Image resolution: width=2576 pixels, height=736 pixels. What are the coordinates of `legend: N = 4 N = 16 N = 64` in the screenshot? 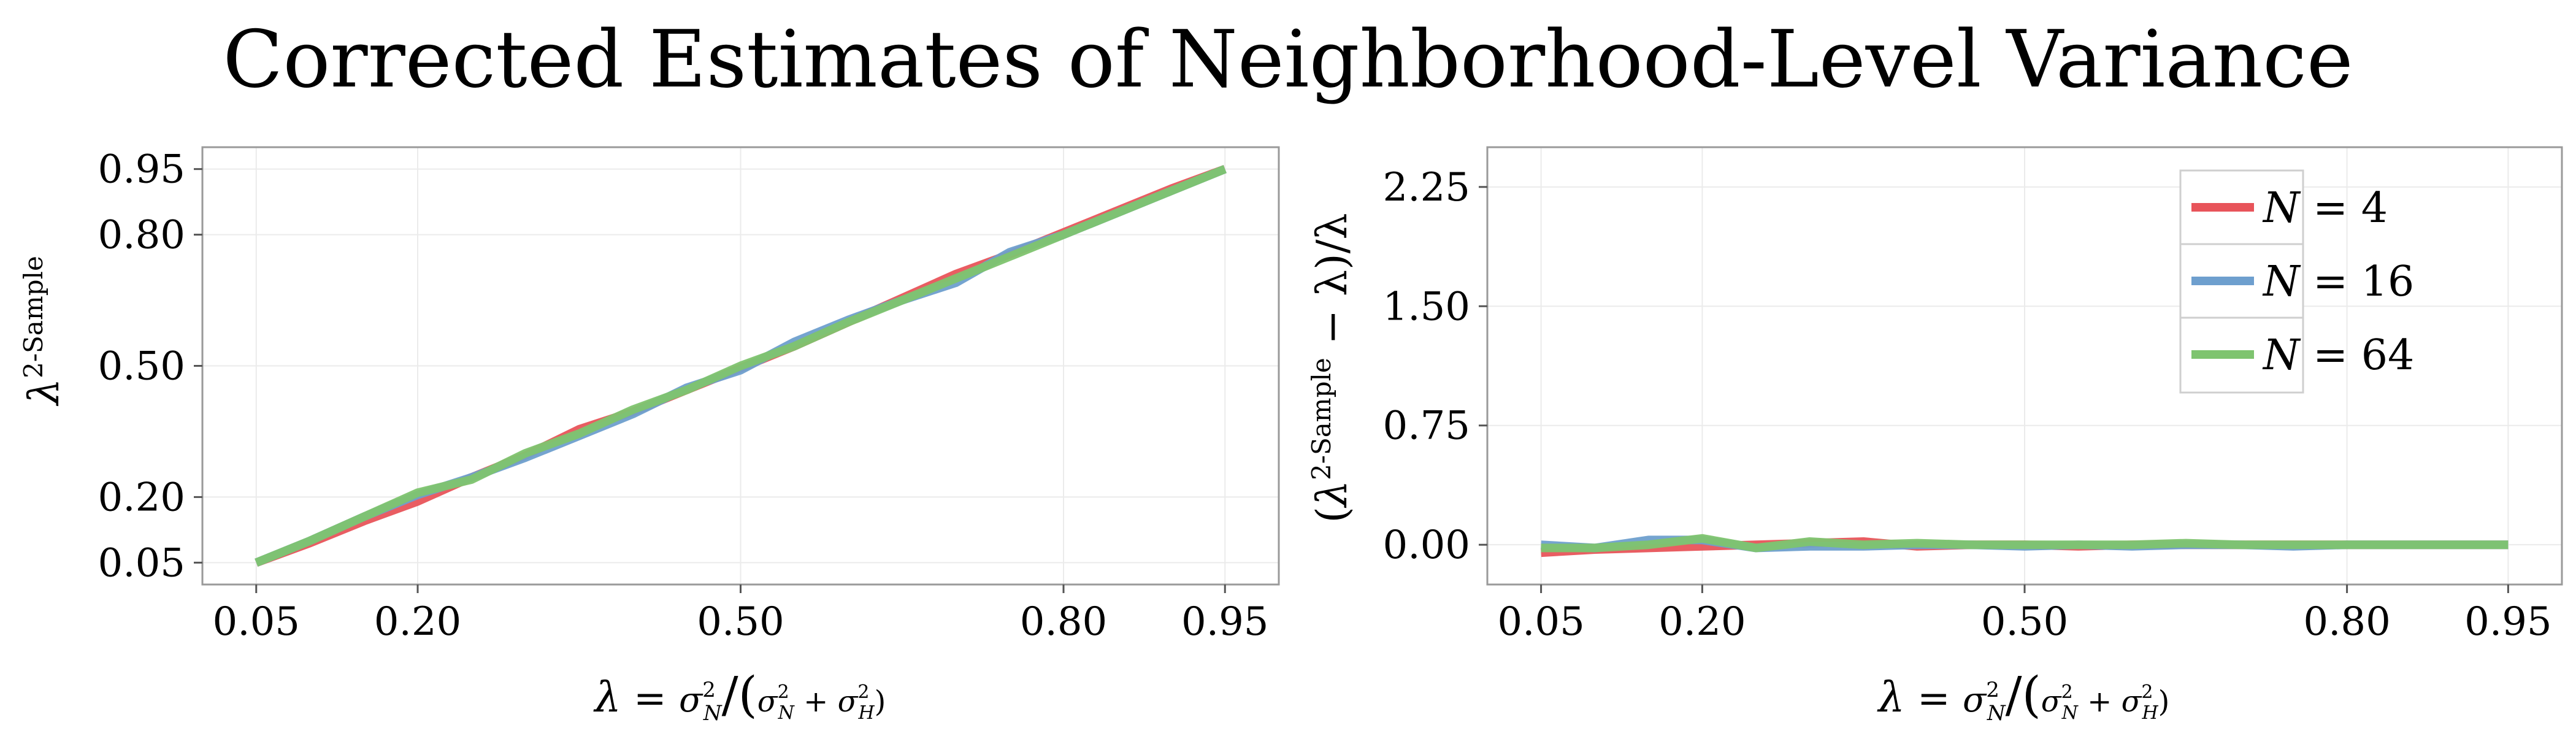 It's located at (2296, 281).